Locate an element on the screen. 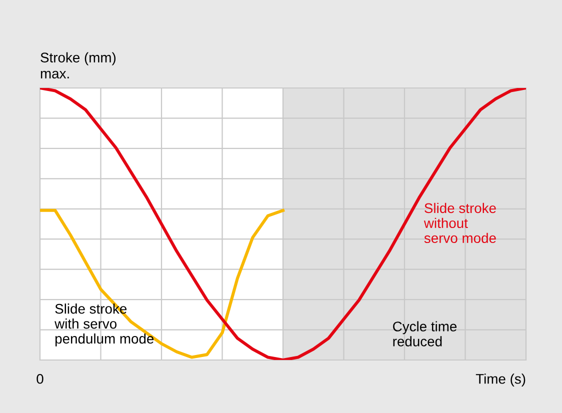  annotation: Cycle time reduced is located at coordinates (425, 333).